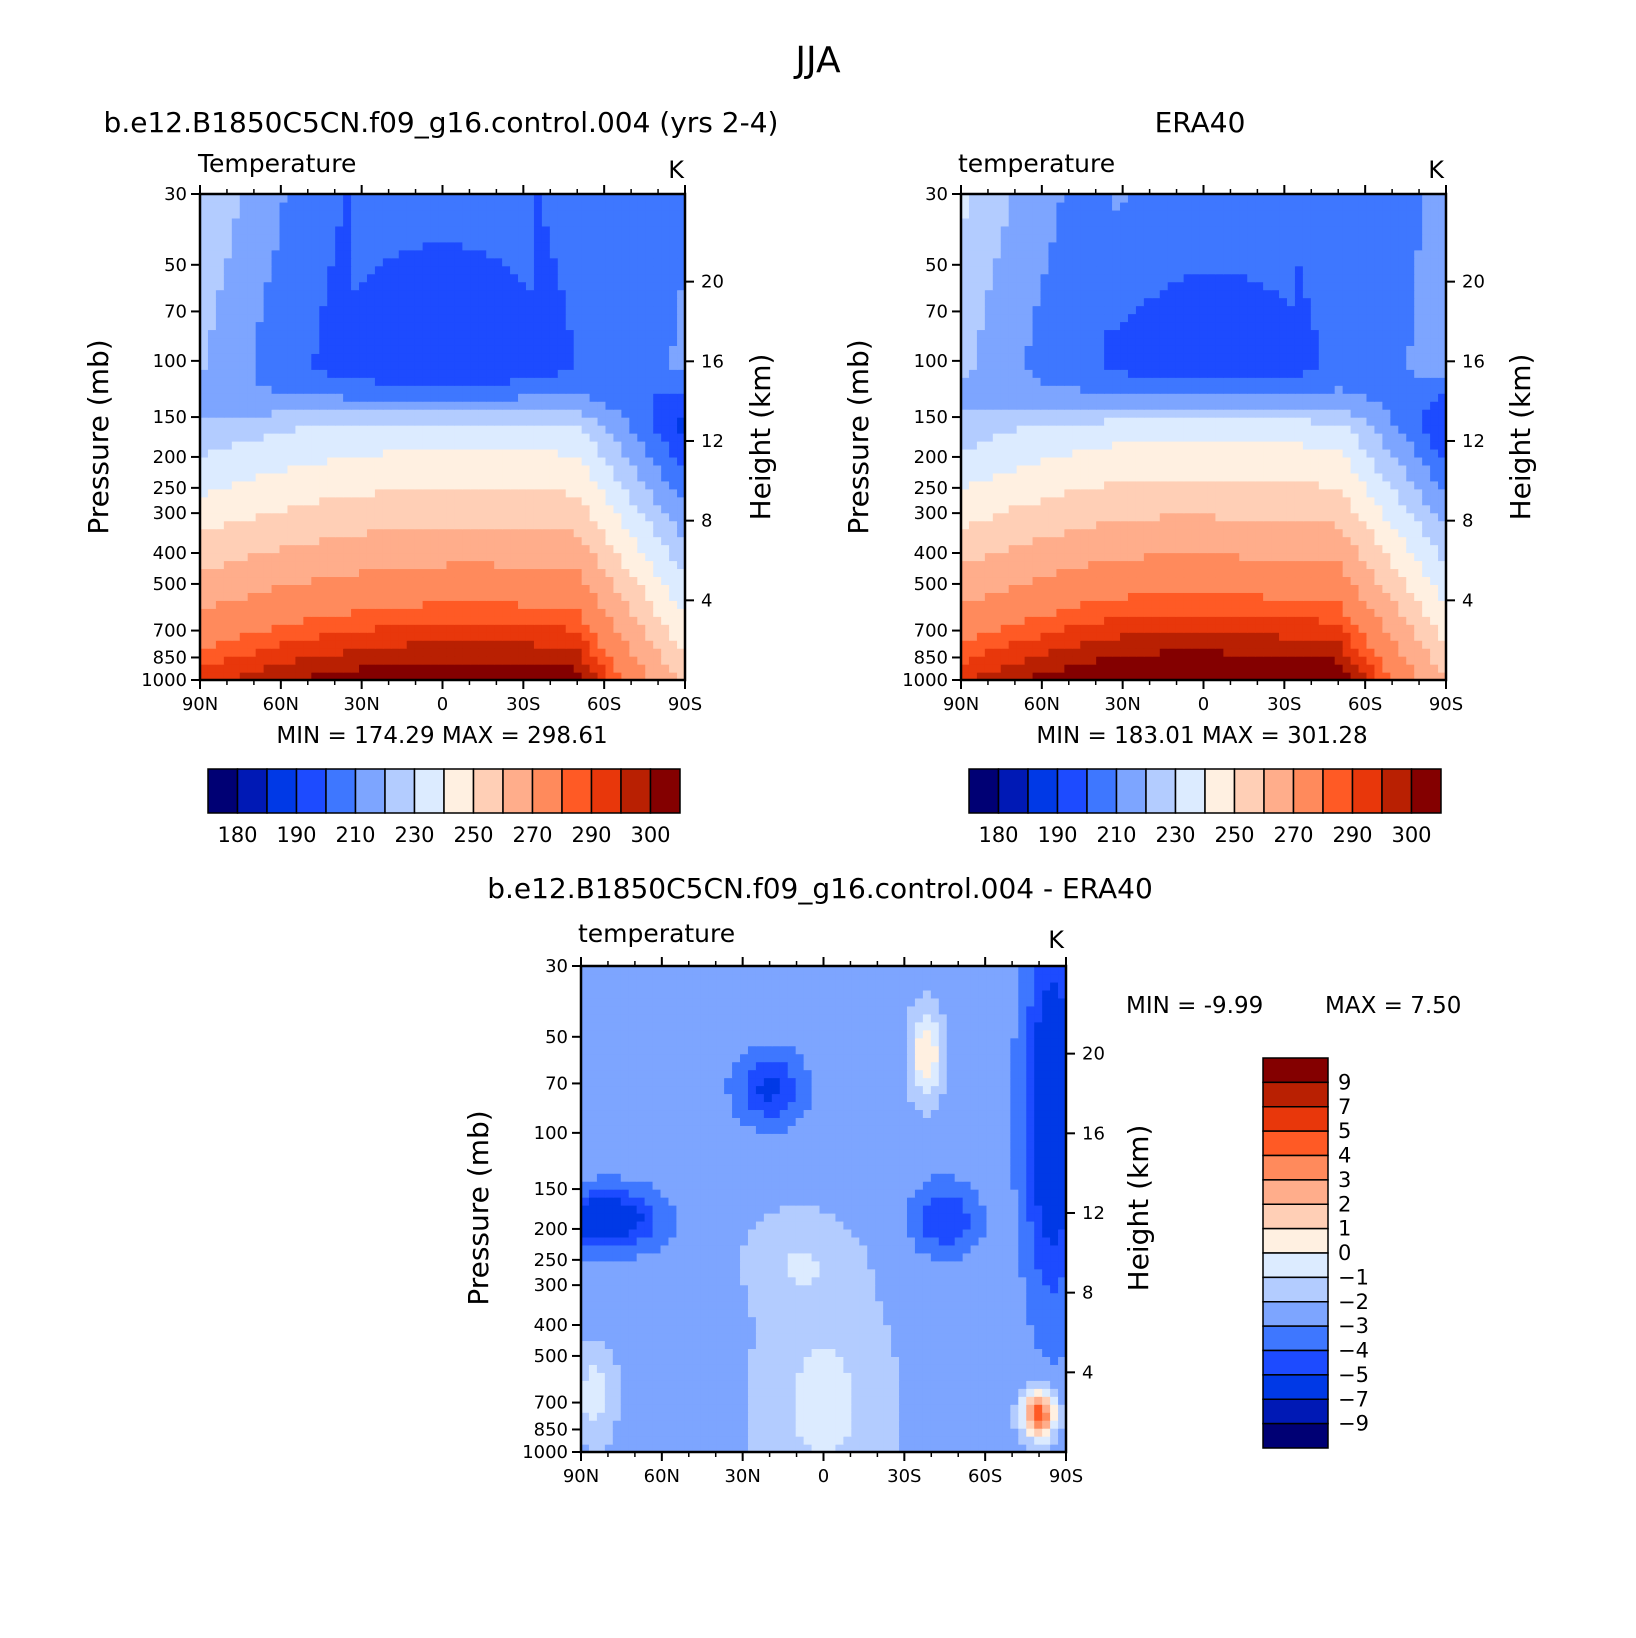 The width and height of the screenshot is (1636, 1638). I want to click on colorbar-label: 300, so click(650, 835).